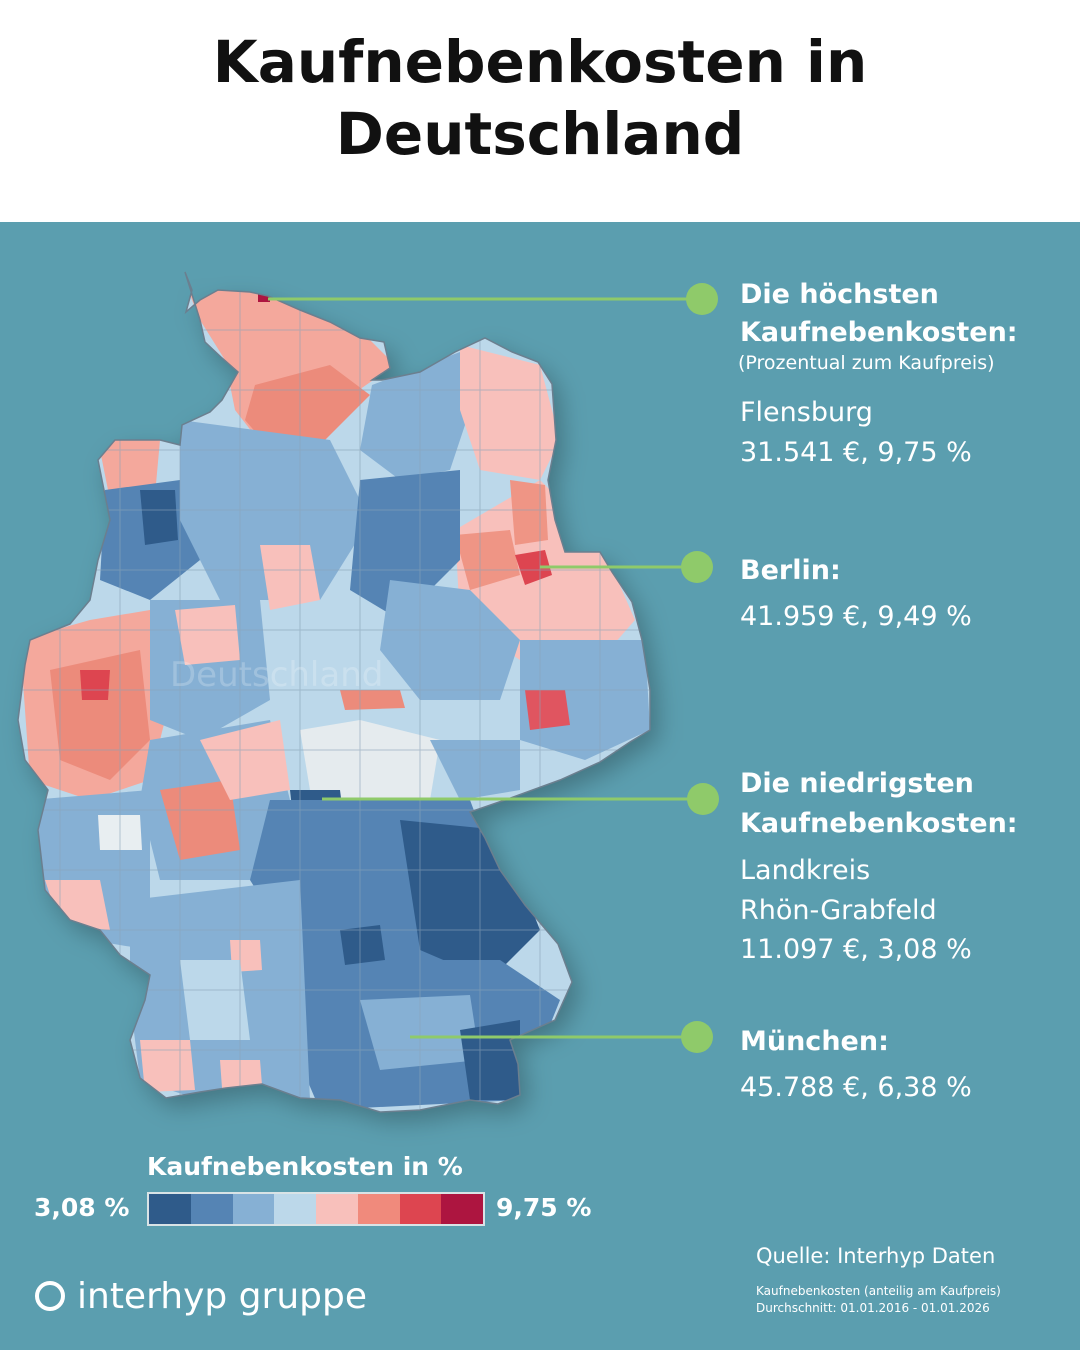 Image resolution: width=1080 pixels, height=1350 pixels. What do you see at coordinates (702, 299) in the screenshot?
I see `marker-flensburg` at bounding box center [702, 299].